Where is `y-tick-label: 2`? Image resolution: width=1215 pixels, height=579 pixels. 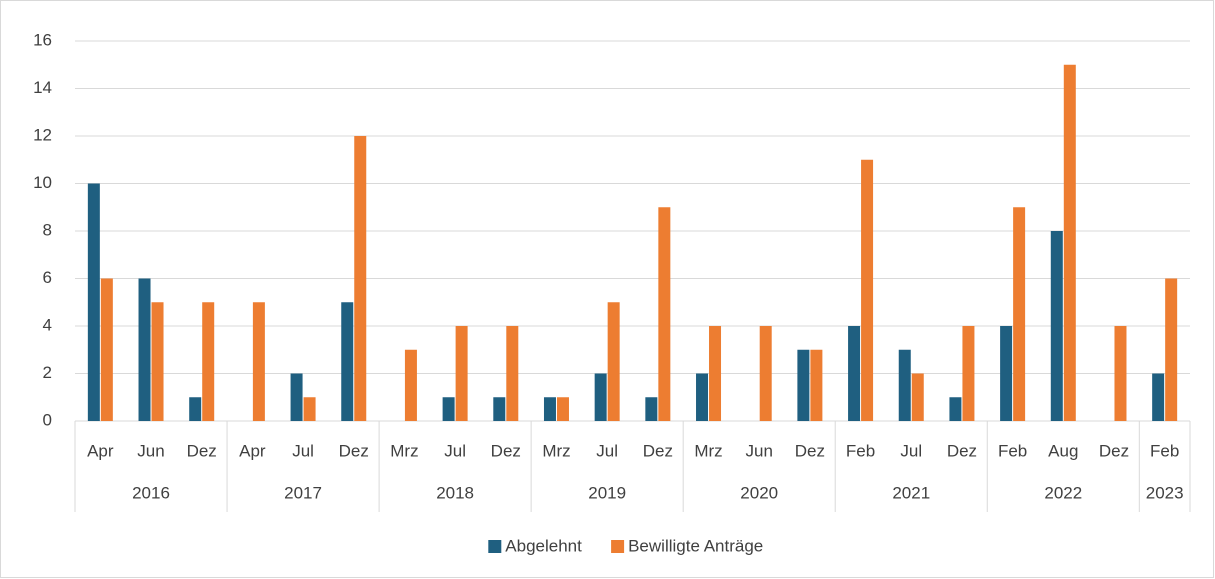
y-tick-label: 2 is located at coordinates (47, 372).